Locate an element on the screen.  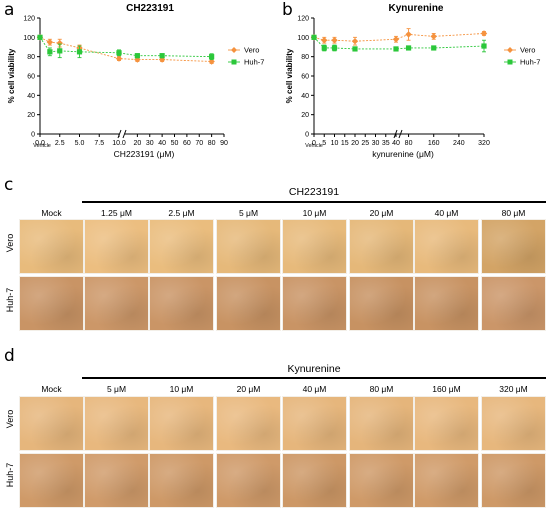
x-tick-label: 0.0 is located at coordinates (40, 143).